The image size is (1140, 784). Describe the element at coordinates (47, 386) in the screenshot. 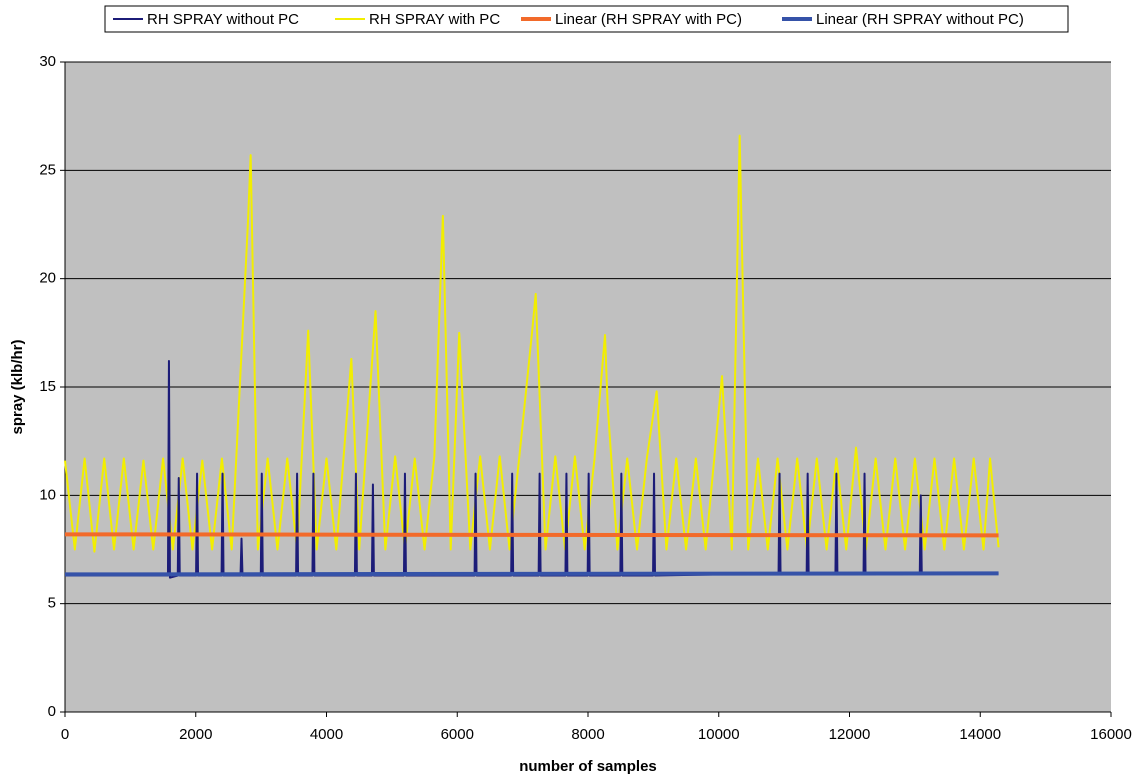

I see `y-tick-label: 15` at that location.